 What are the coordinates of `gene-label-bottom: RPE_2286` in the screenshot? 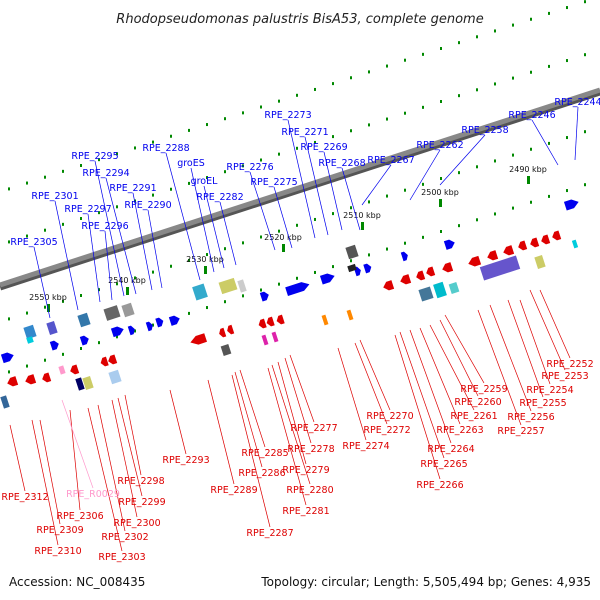 It's located at (261, 473).